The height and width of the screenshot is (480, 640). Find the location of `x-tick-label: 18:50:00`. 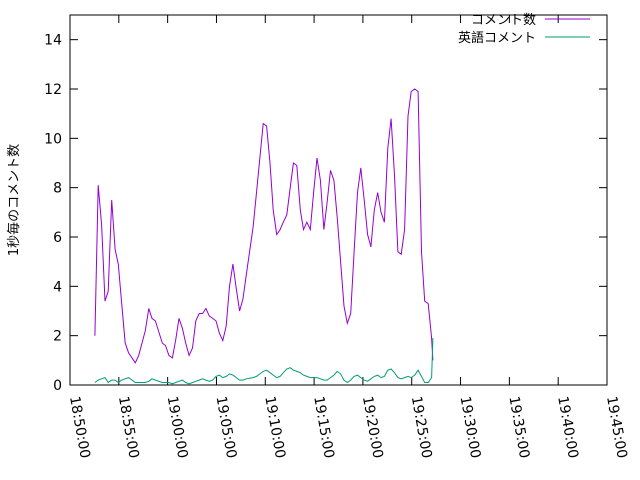

x-tick-label: 18:50:00 is located at coordinates (79, 427).